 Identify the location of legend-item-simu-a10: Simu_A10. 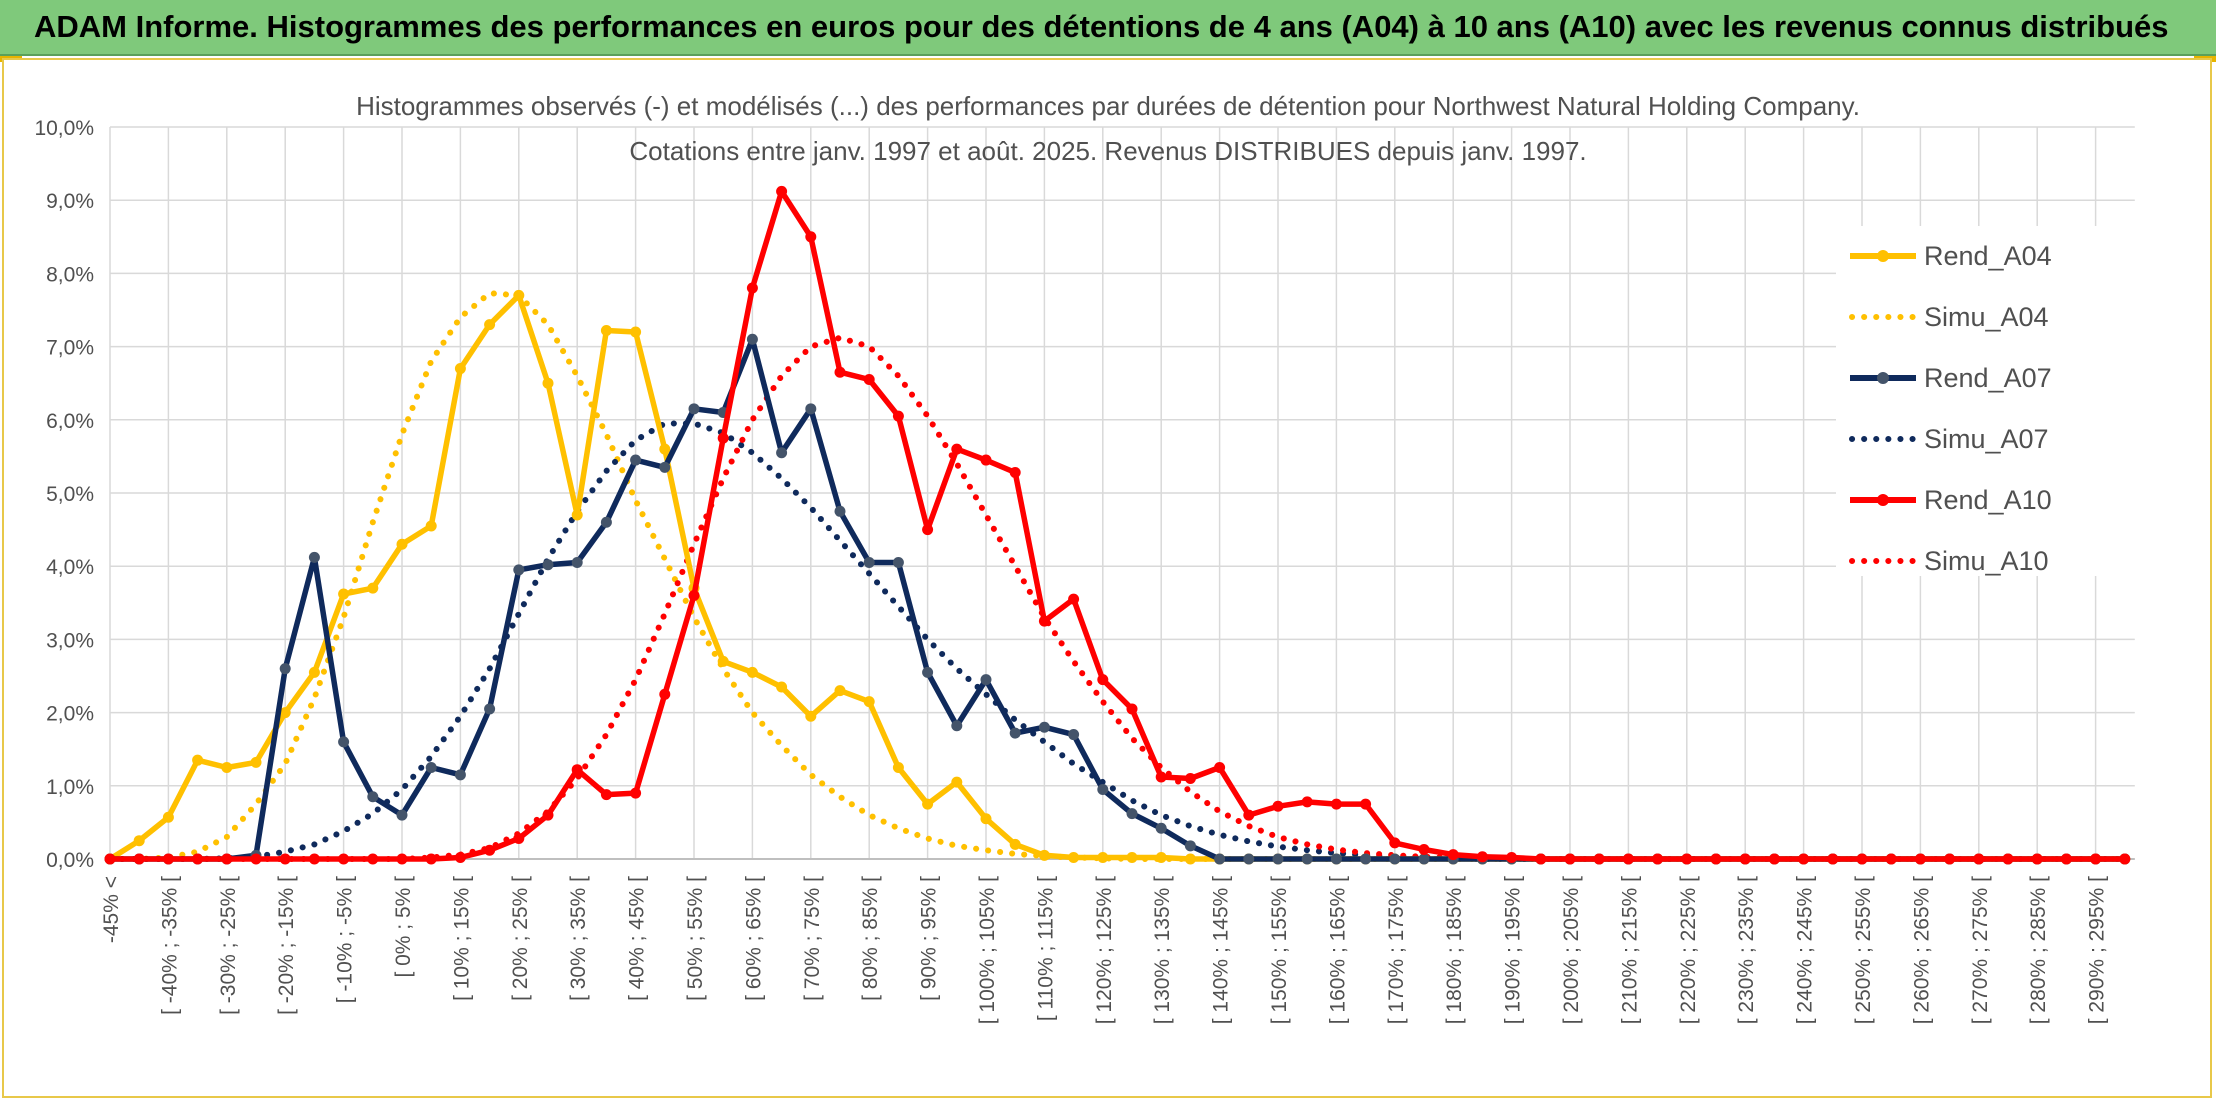
(1948, 561).